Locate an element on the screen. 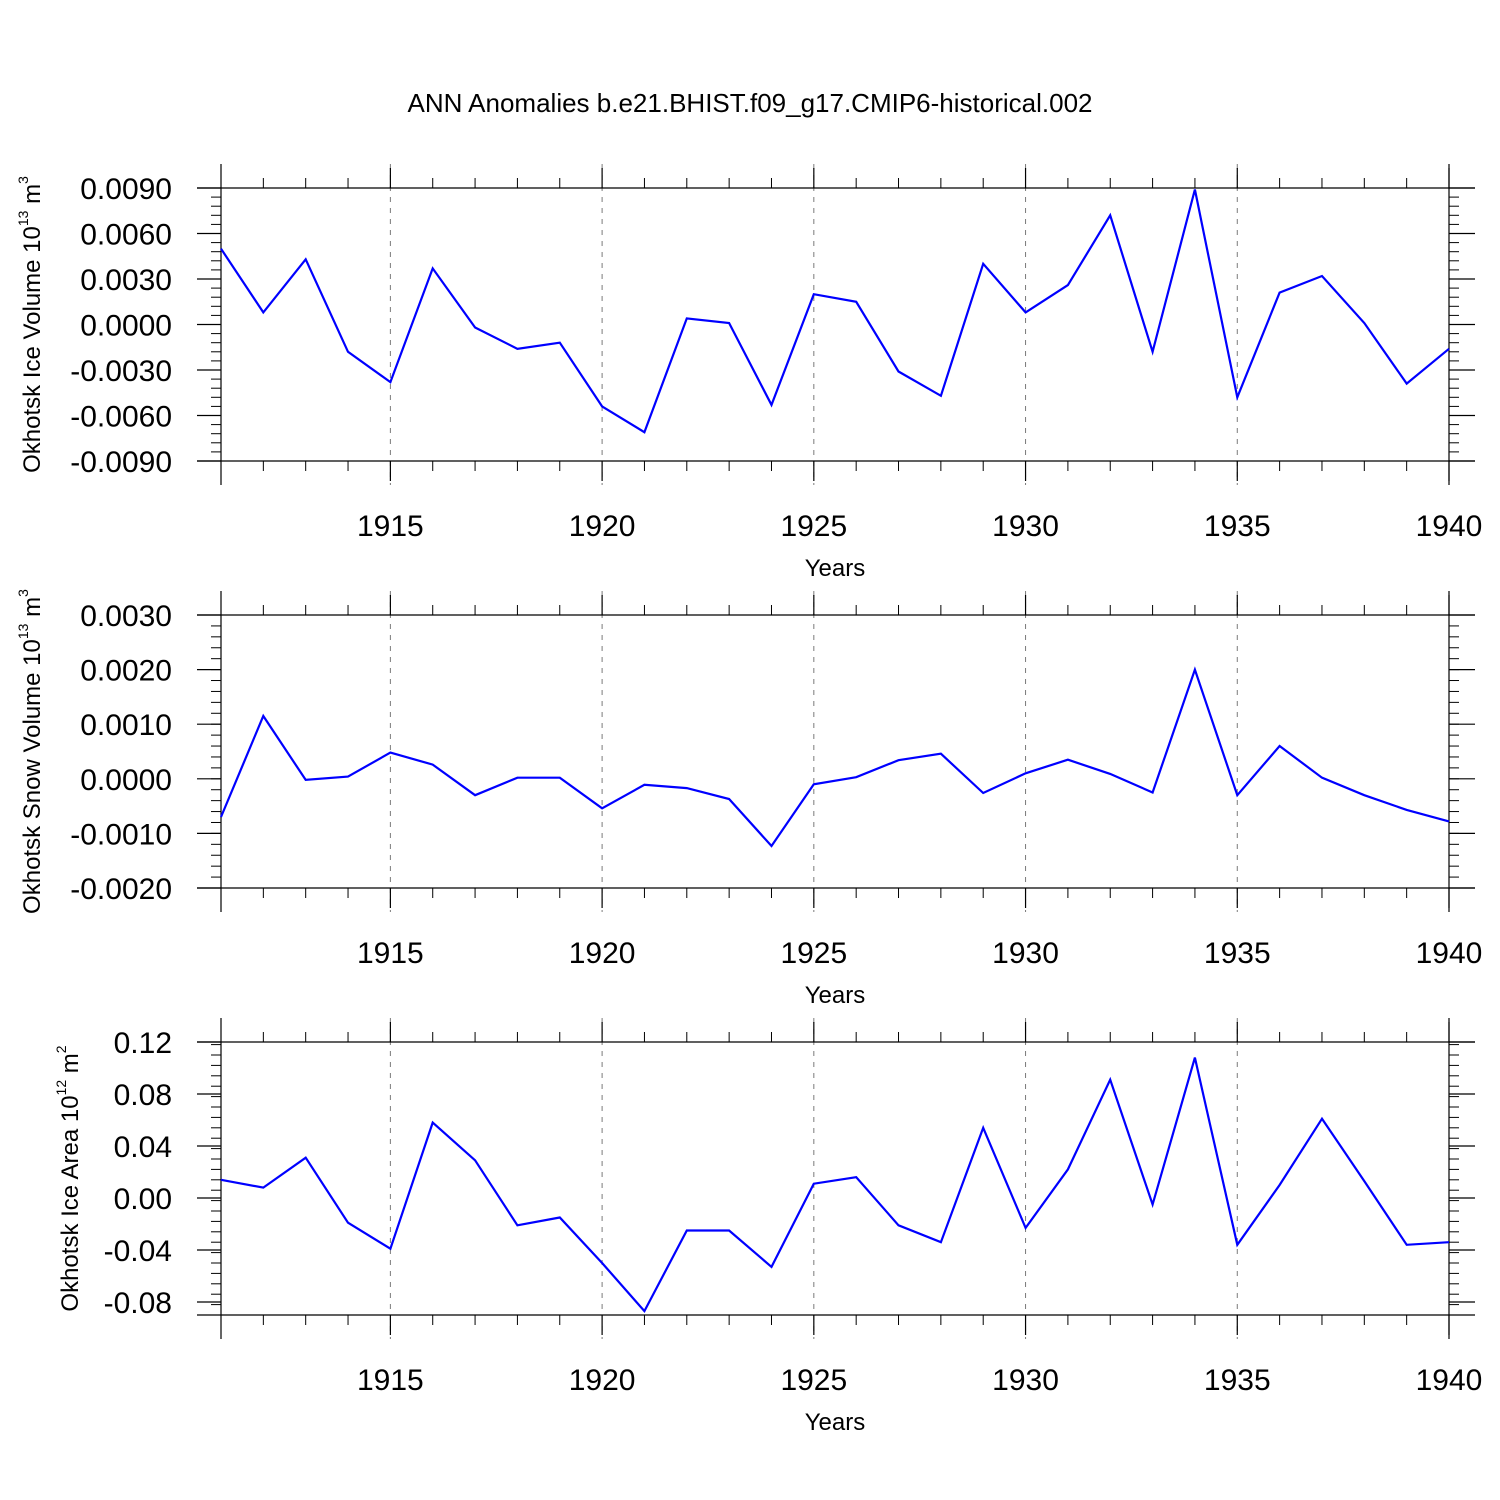 Image resolution: width=1500 pixels, height=1500 pixels. y-tick-label: 0.12 is located at coordinates (143, 1043).